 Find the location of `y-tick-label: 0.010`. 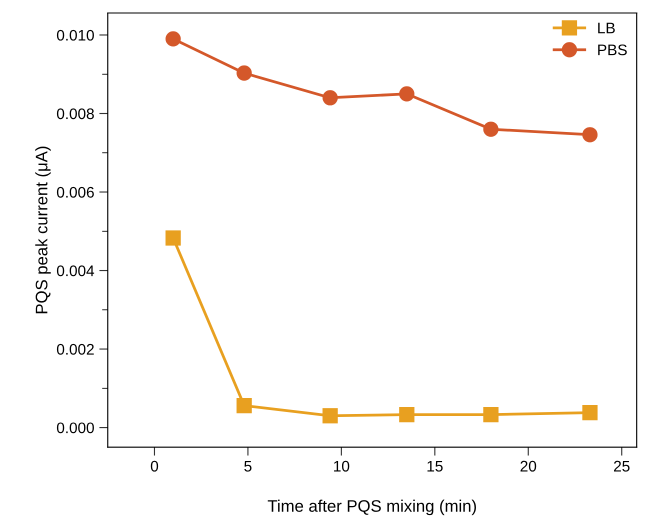

y-tick-label: 0.010 is located at coordinates (75, 35).